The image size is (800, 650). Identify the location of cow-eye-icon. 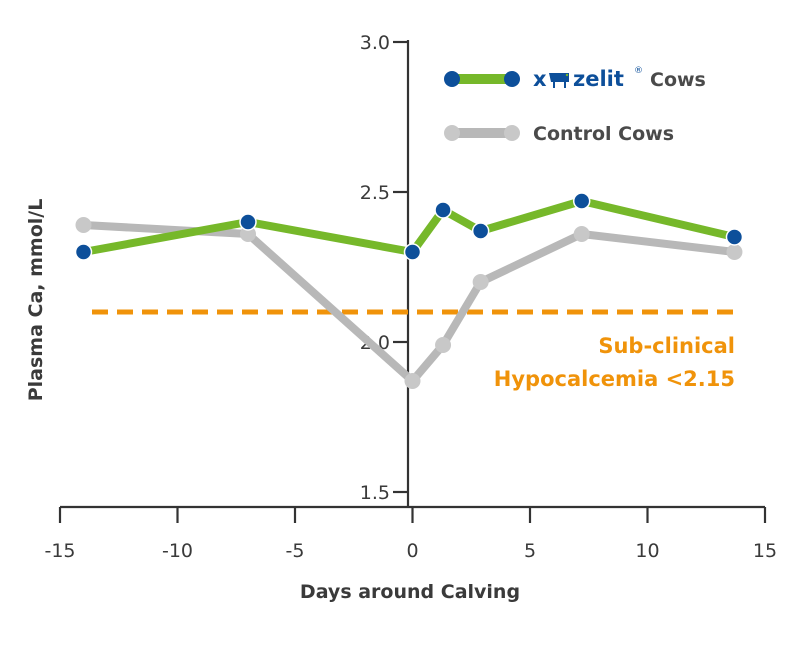
(567, 75).